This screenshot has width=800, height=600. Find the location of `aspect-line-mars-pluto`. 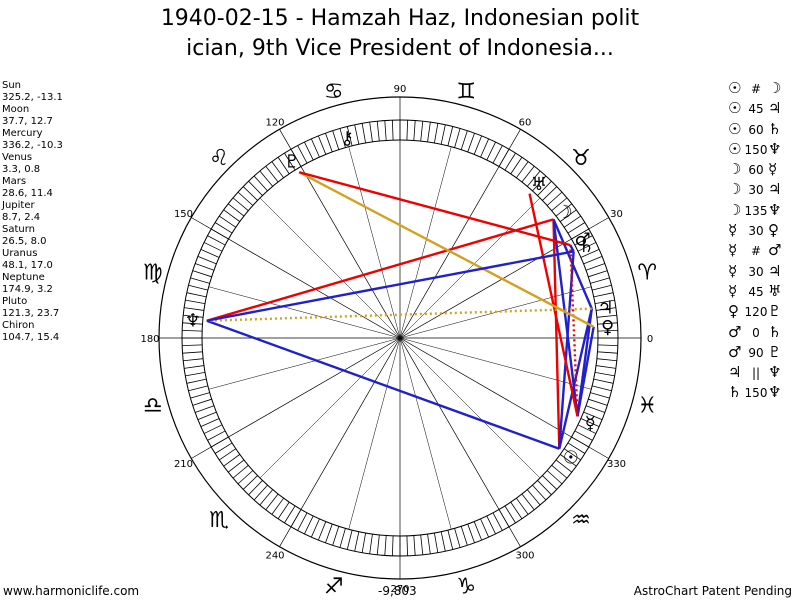

aspect-line-mars-pluto is located at coordinates (434, 209).